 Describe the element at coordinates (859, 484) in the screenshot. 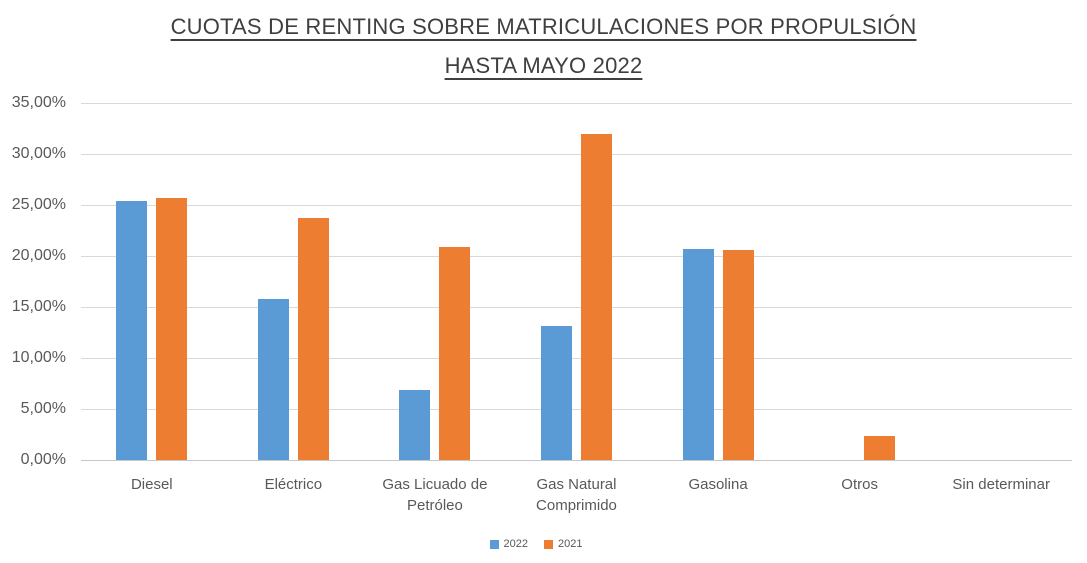

I see `x-category-label-otros: Otros` at that location.